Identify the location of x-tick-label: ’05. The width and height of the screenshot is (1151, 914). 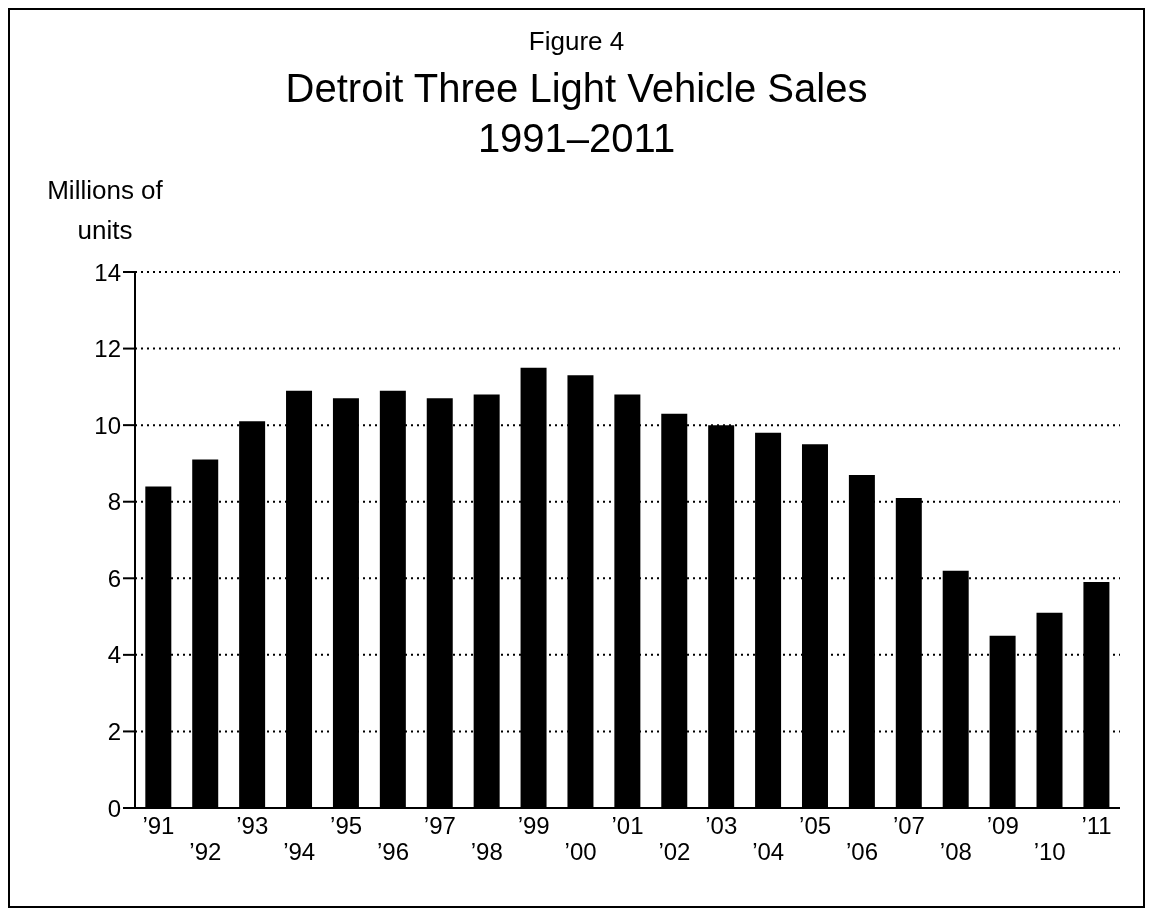
(815, 825).